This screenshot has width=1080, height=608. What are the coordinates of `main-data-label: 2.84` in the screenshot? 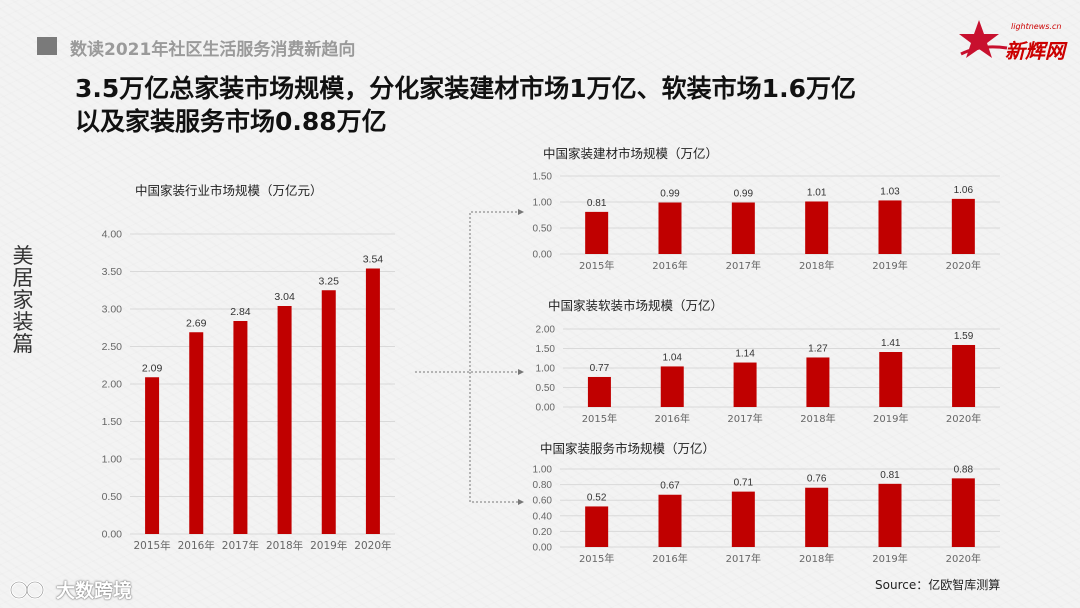 It's located at (240, 312).